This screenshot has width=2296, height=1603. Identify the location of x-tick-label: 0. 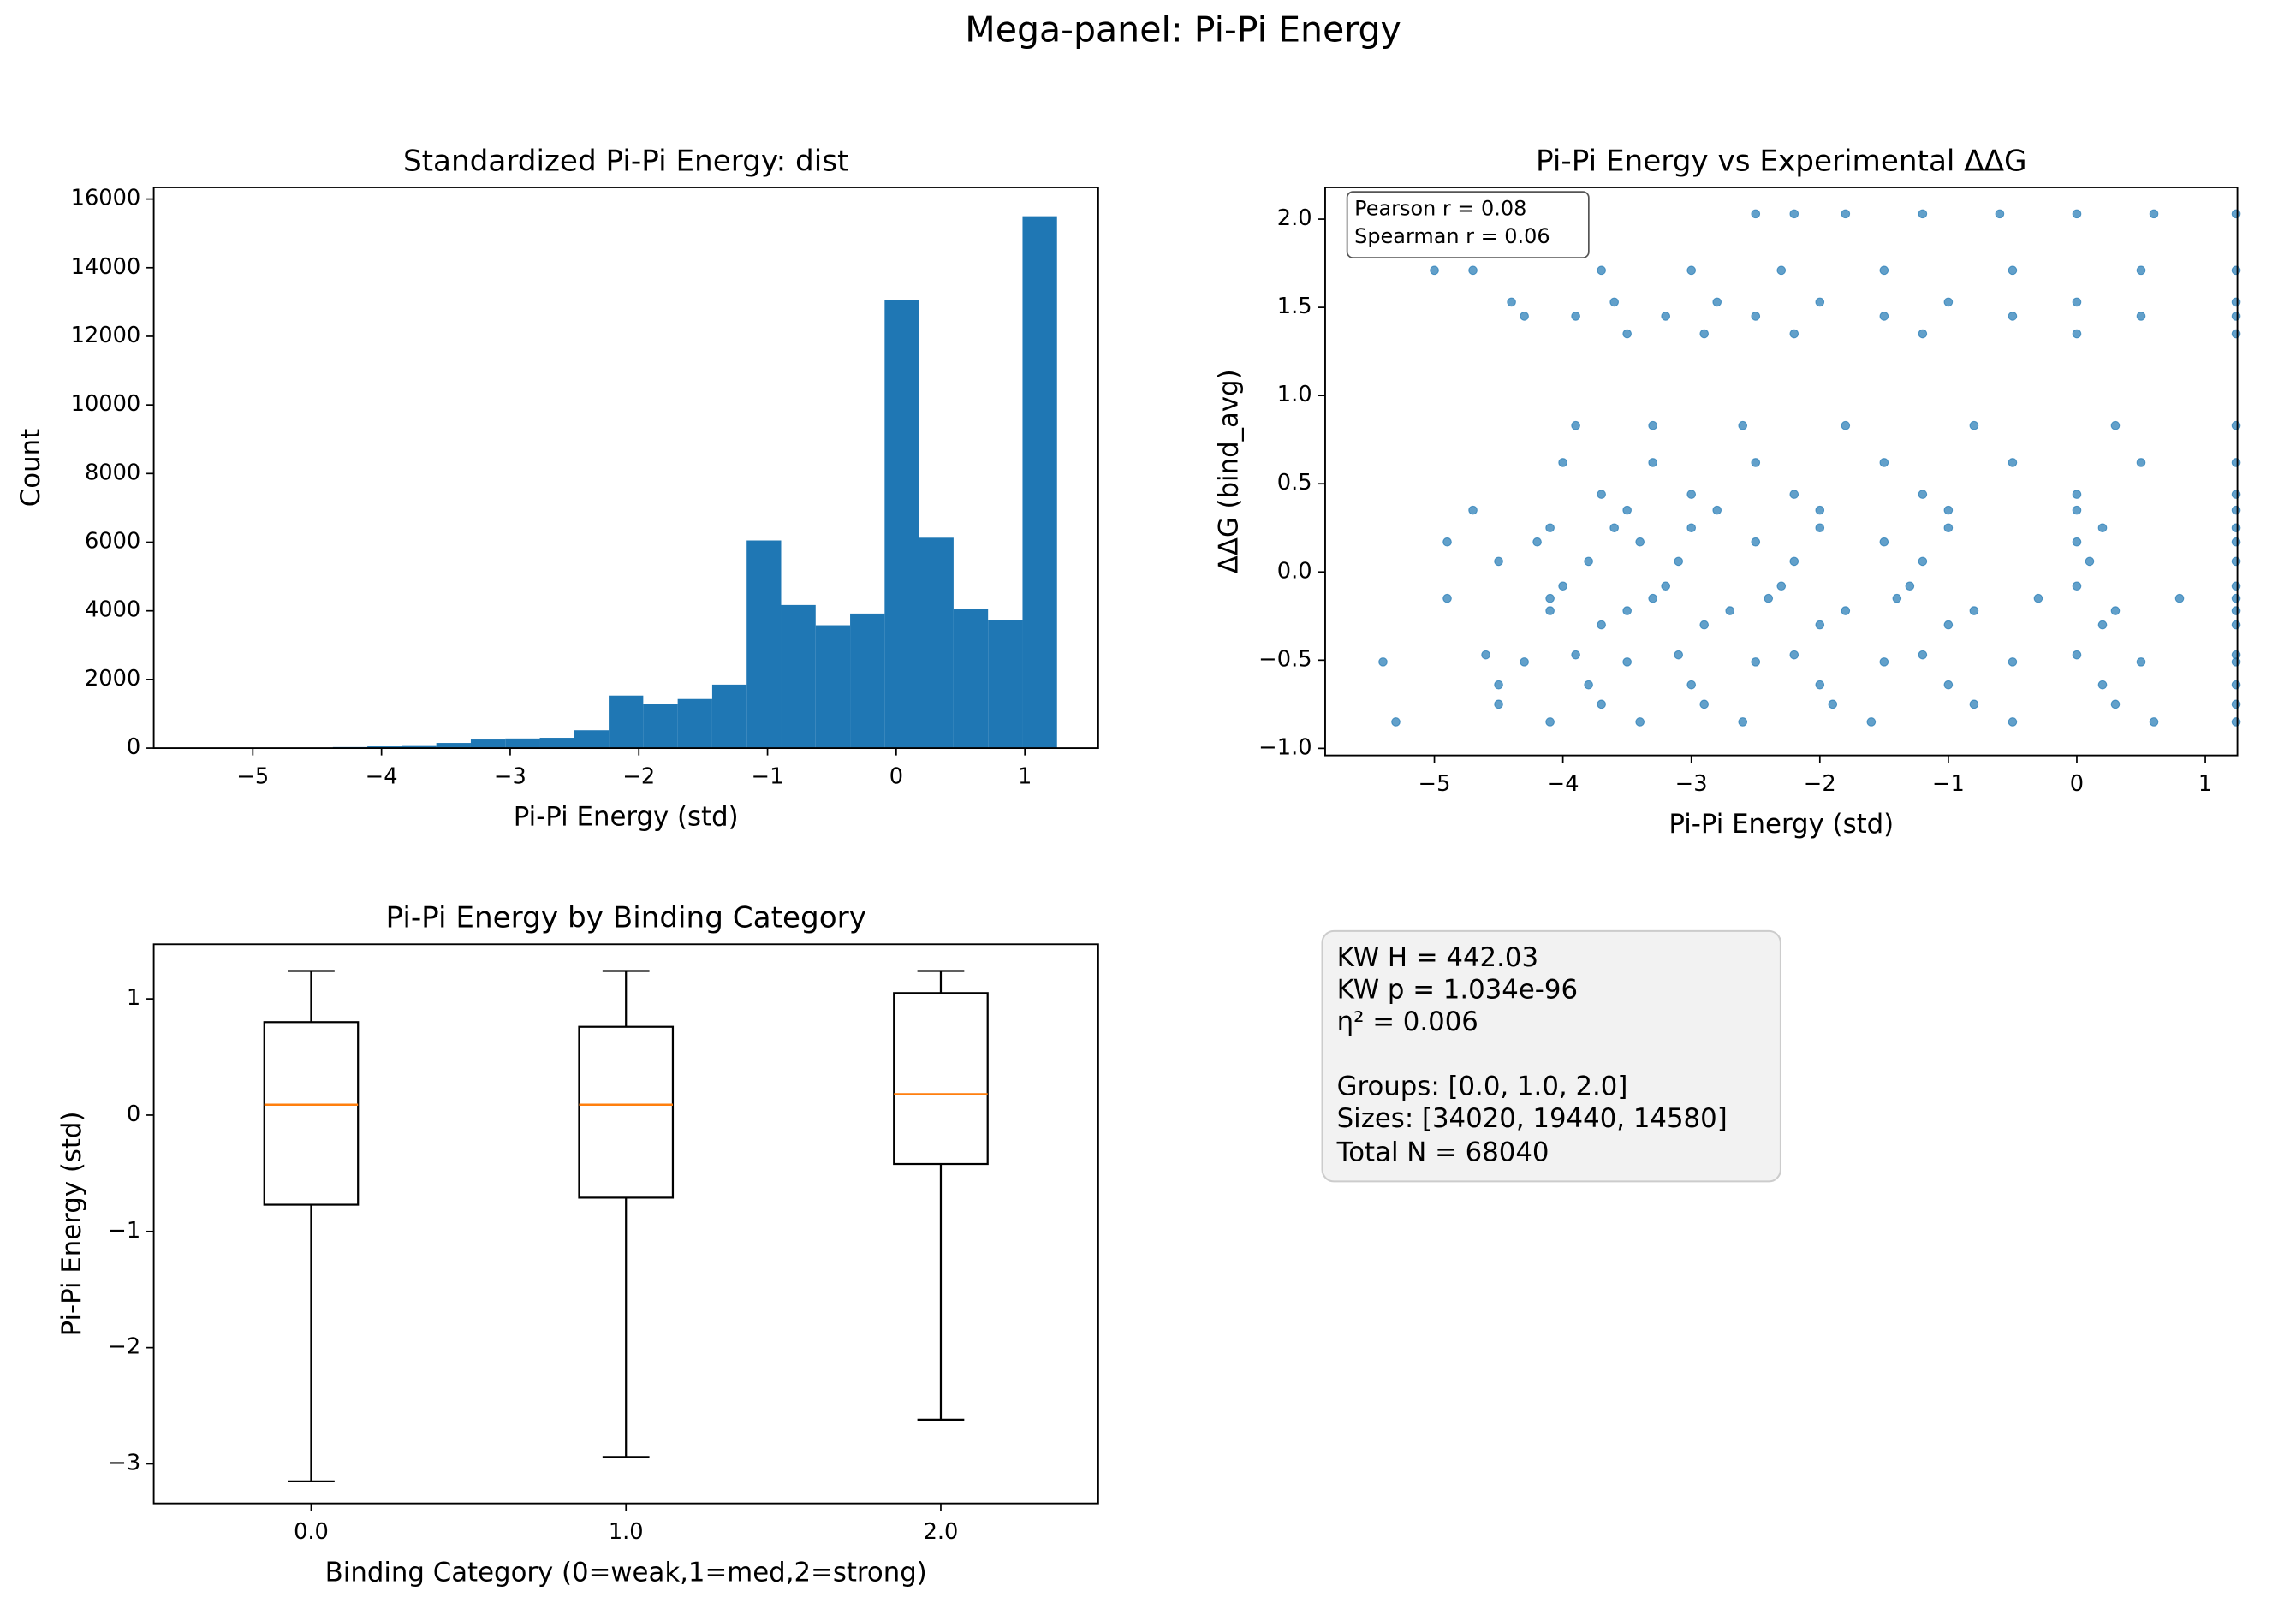
(2077, 784).